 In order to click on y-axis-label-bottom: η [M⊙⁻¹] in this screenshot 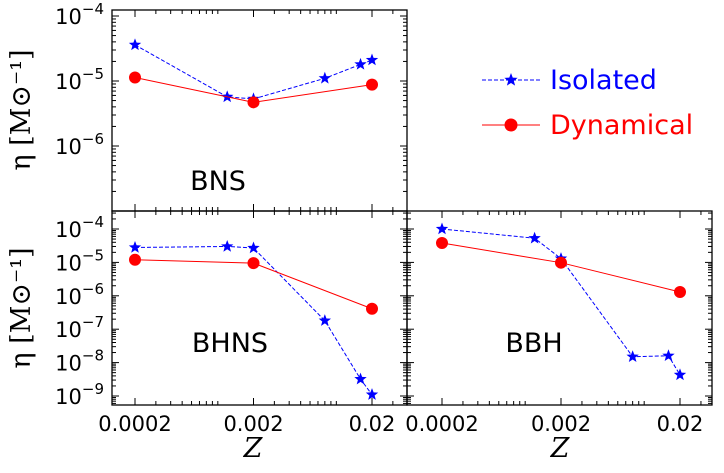, I will do `click(21, 307)`.